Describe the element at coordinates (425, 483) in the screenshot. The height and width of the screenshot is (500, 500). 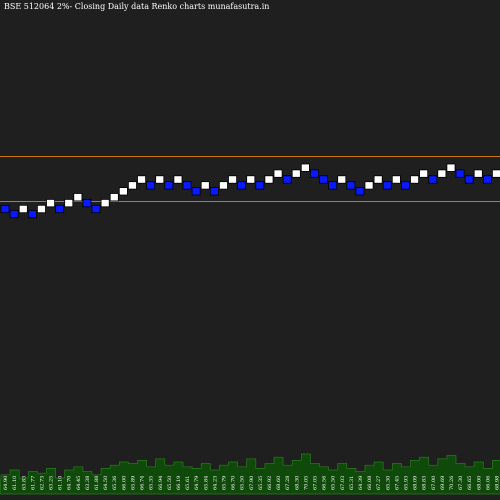
I see `brick-price-label: 68.83` at that location.